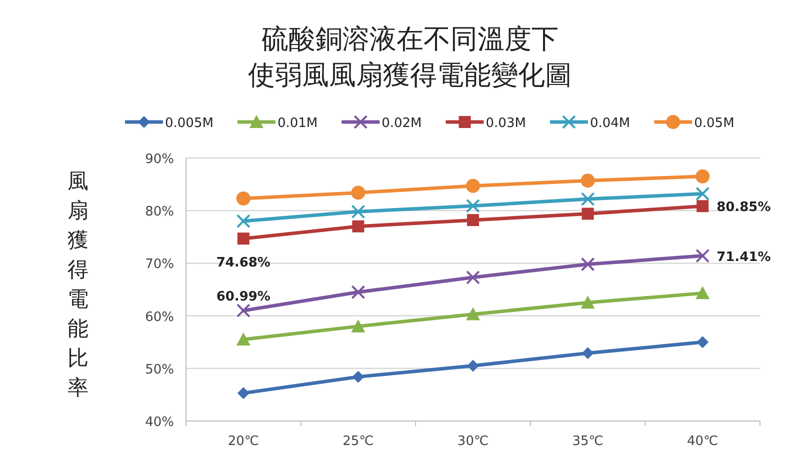  What do you see at coordinates (189, 123) in the screenshot?
I see `legend-label: 0.005M` at bounding box center [189, 123].